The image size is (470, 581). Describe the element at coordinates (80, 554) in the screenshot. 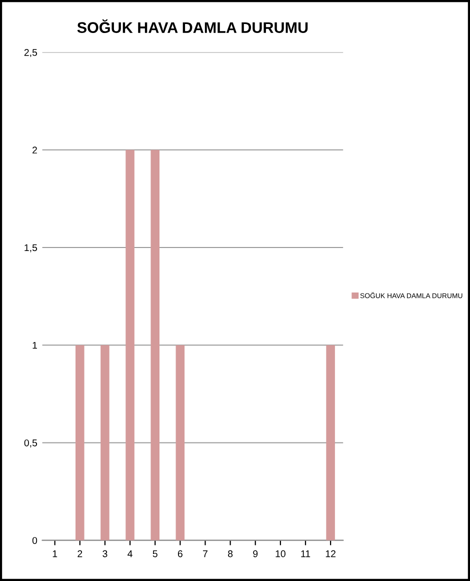

I see `x-tick-label: 2` at that location.